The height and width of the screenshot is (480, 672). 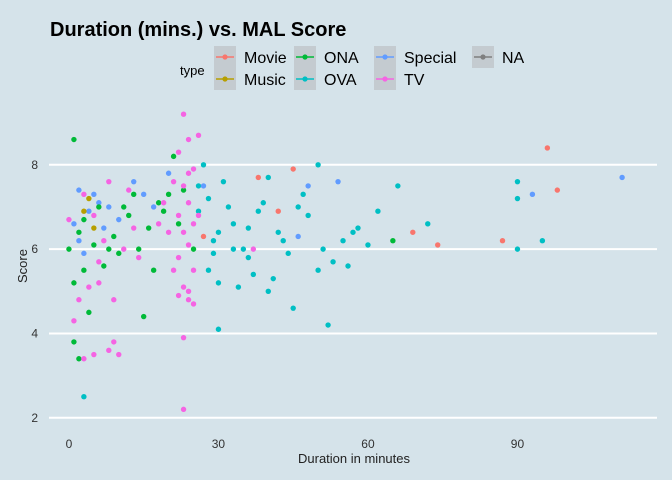 I want to click on legend-item: Special, so click(x=415, y=57).